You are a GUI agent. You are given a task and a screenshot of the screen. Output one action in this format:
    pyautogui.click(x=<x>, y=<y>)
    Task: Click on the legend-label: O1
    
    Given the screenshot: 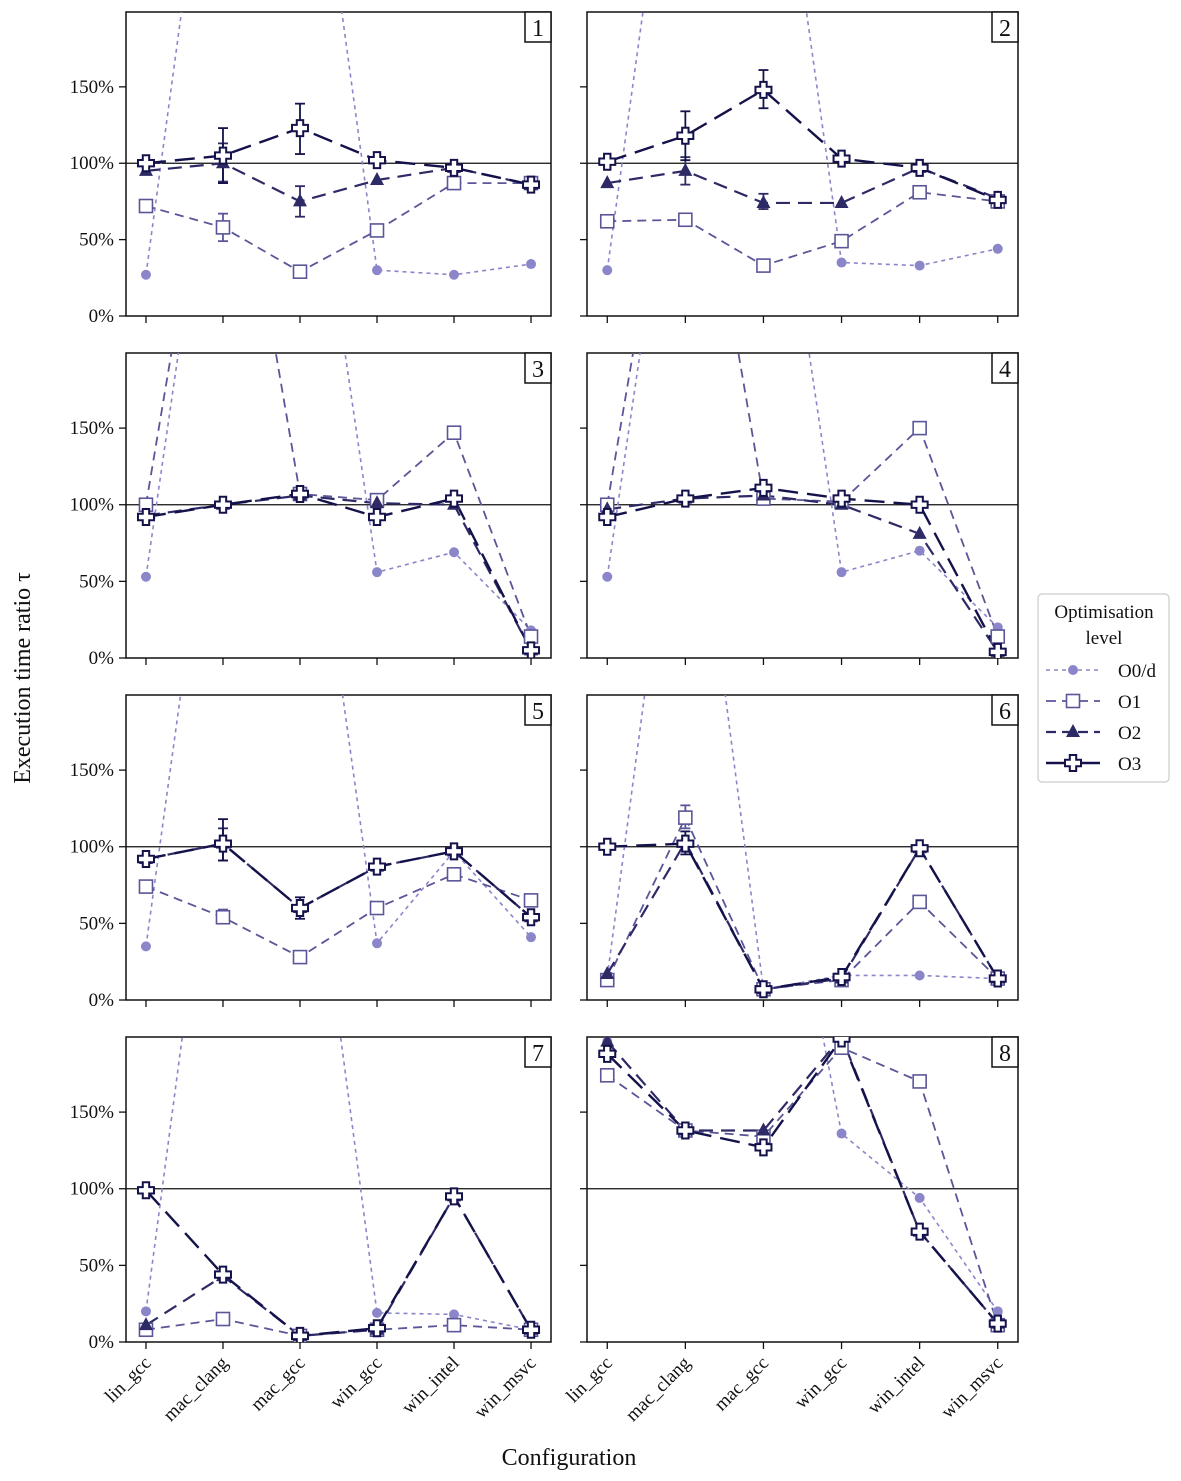 What is the action you would take?
    pyautogui.click(x=1129, y=702)
    